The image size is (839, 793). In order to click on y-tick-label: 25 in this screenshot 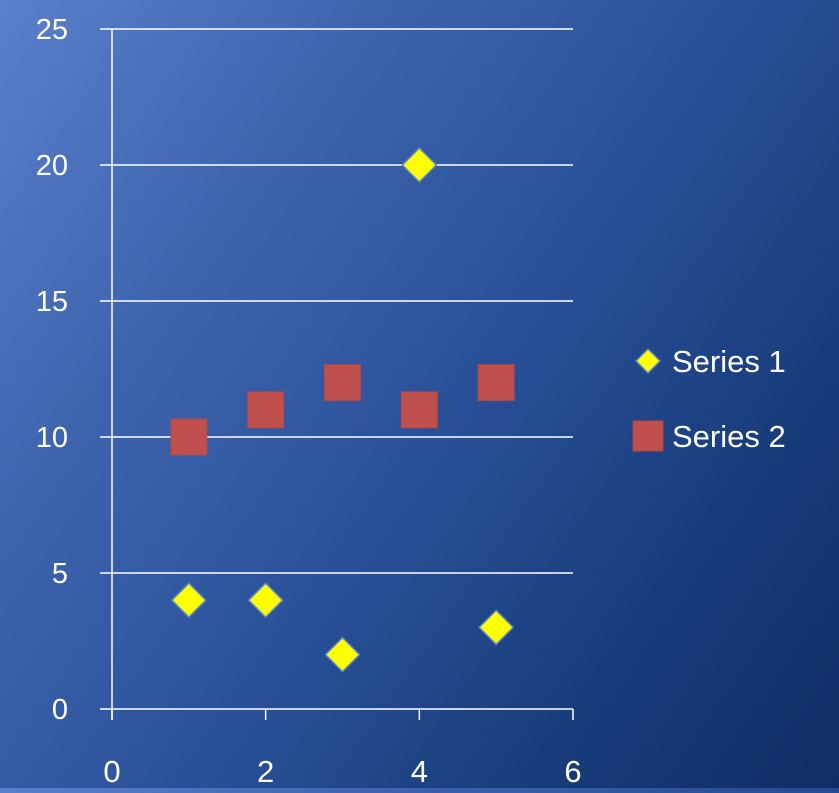, I will do `click(52, 30)`.